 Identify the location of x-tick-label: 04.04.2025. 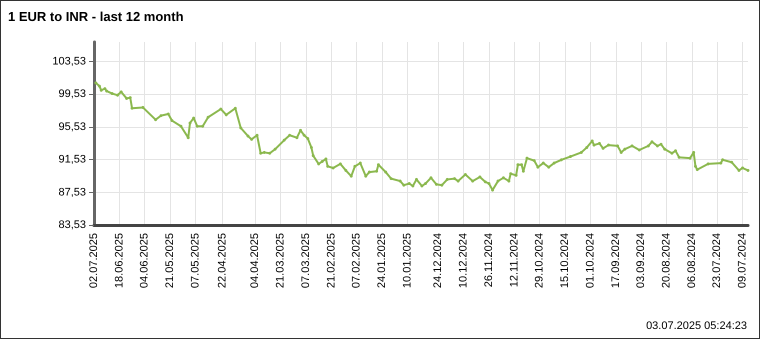
(255, 260).